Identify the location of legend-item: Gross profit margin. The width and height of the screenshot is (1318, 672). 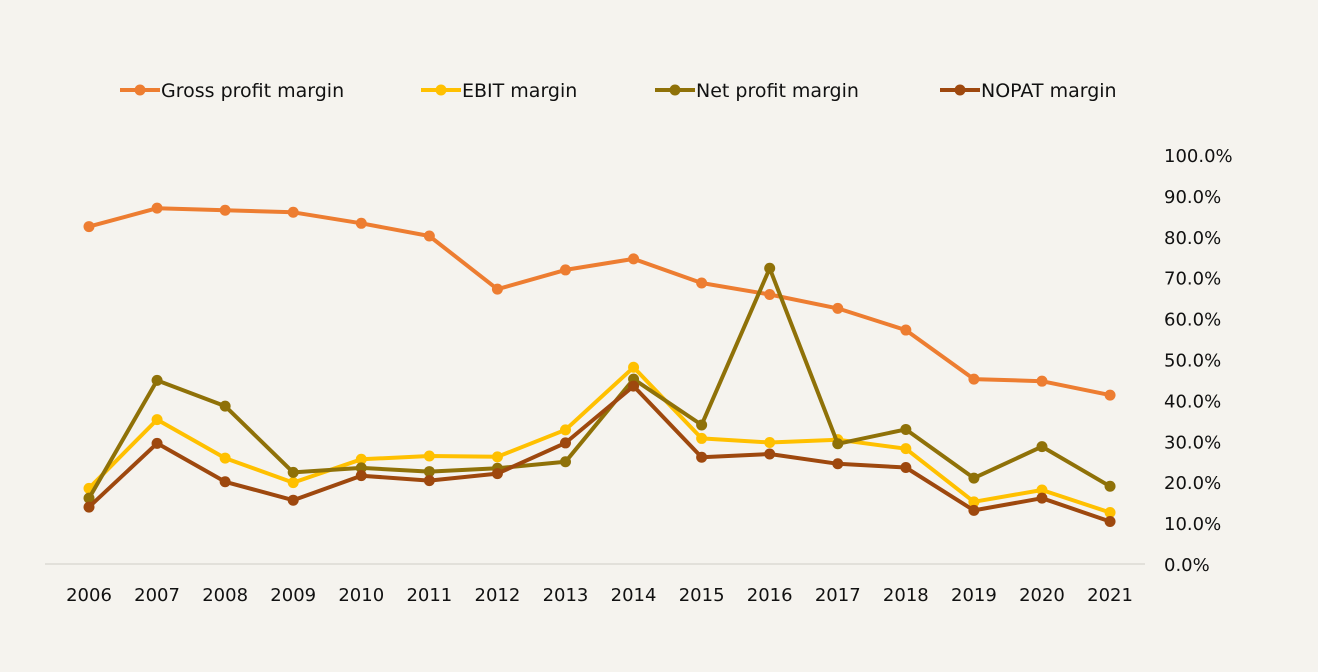
(232, 91).